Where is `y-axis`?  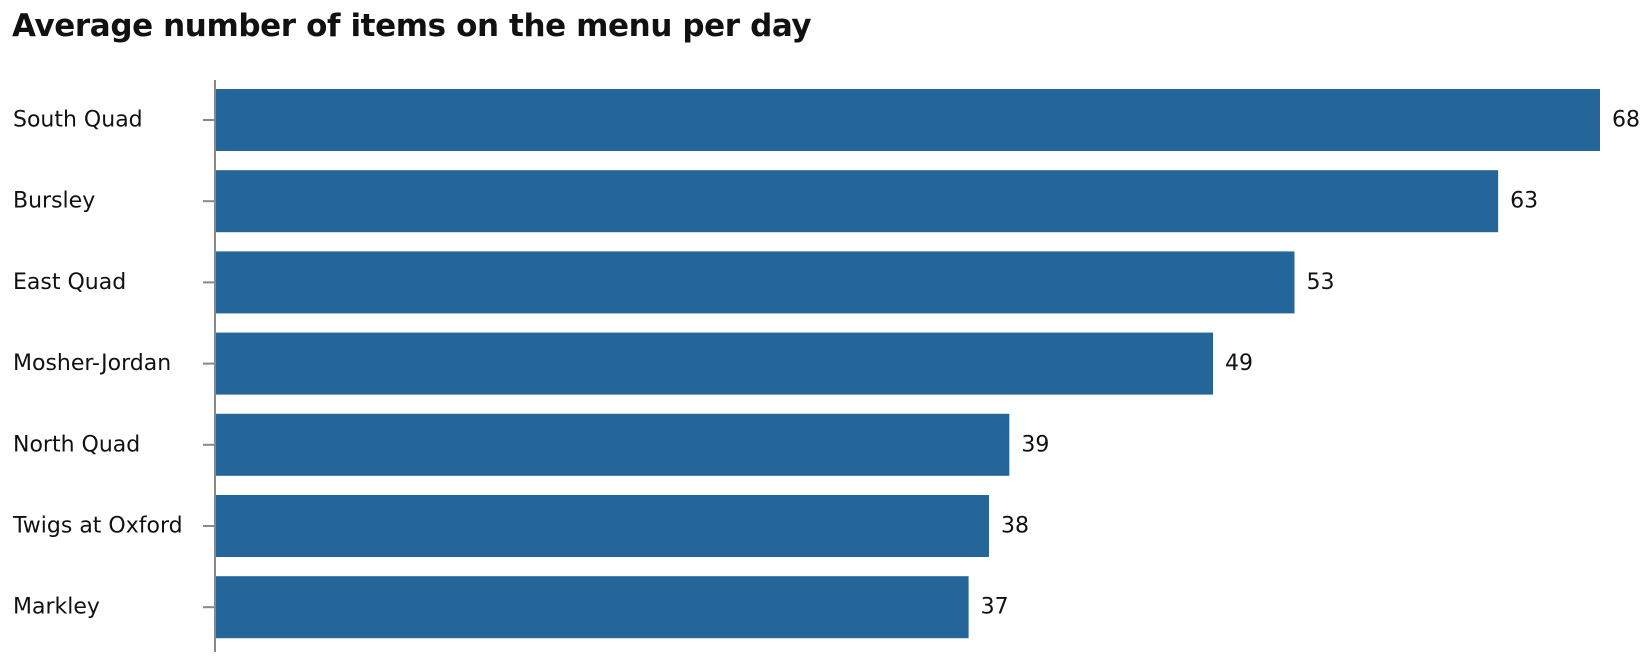 y-axis is located at coordinates (209, 366).